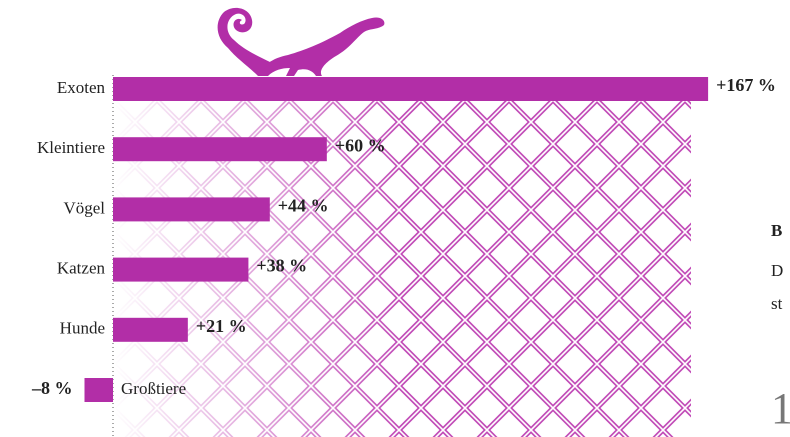 Image resolution: width=790 pixels, height=437 pixels. Describe the element at coordinates (780, 408) in the screenshot. I see `side-text: 1` at that location.